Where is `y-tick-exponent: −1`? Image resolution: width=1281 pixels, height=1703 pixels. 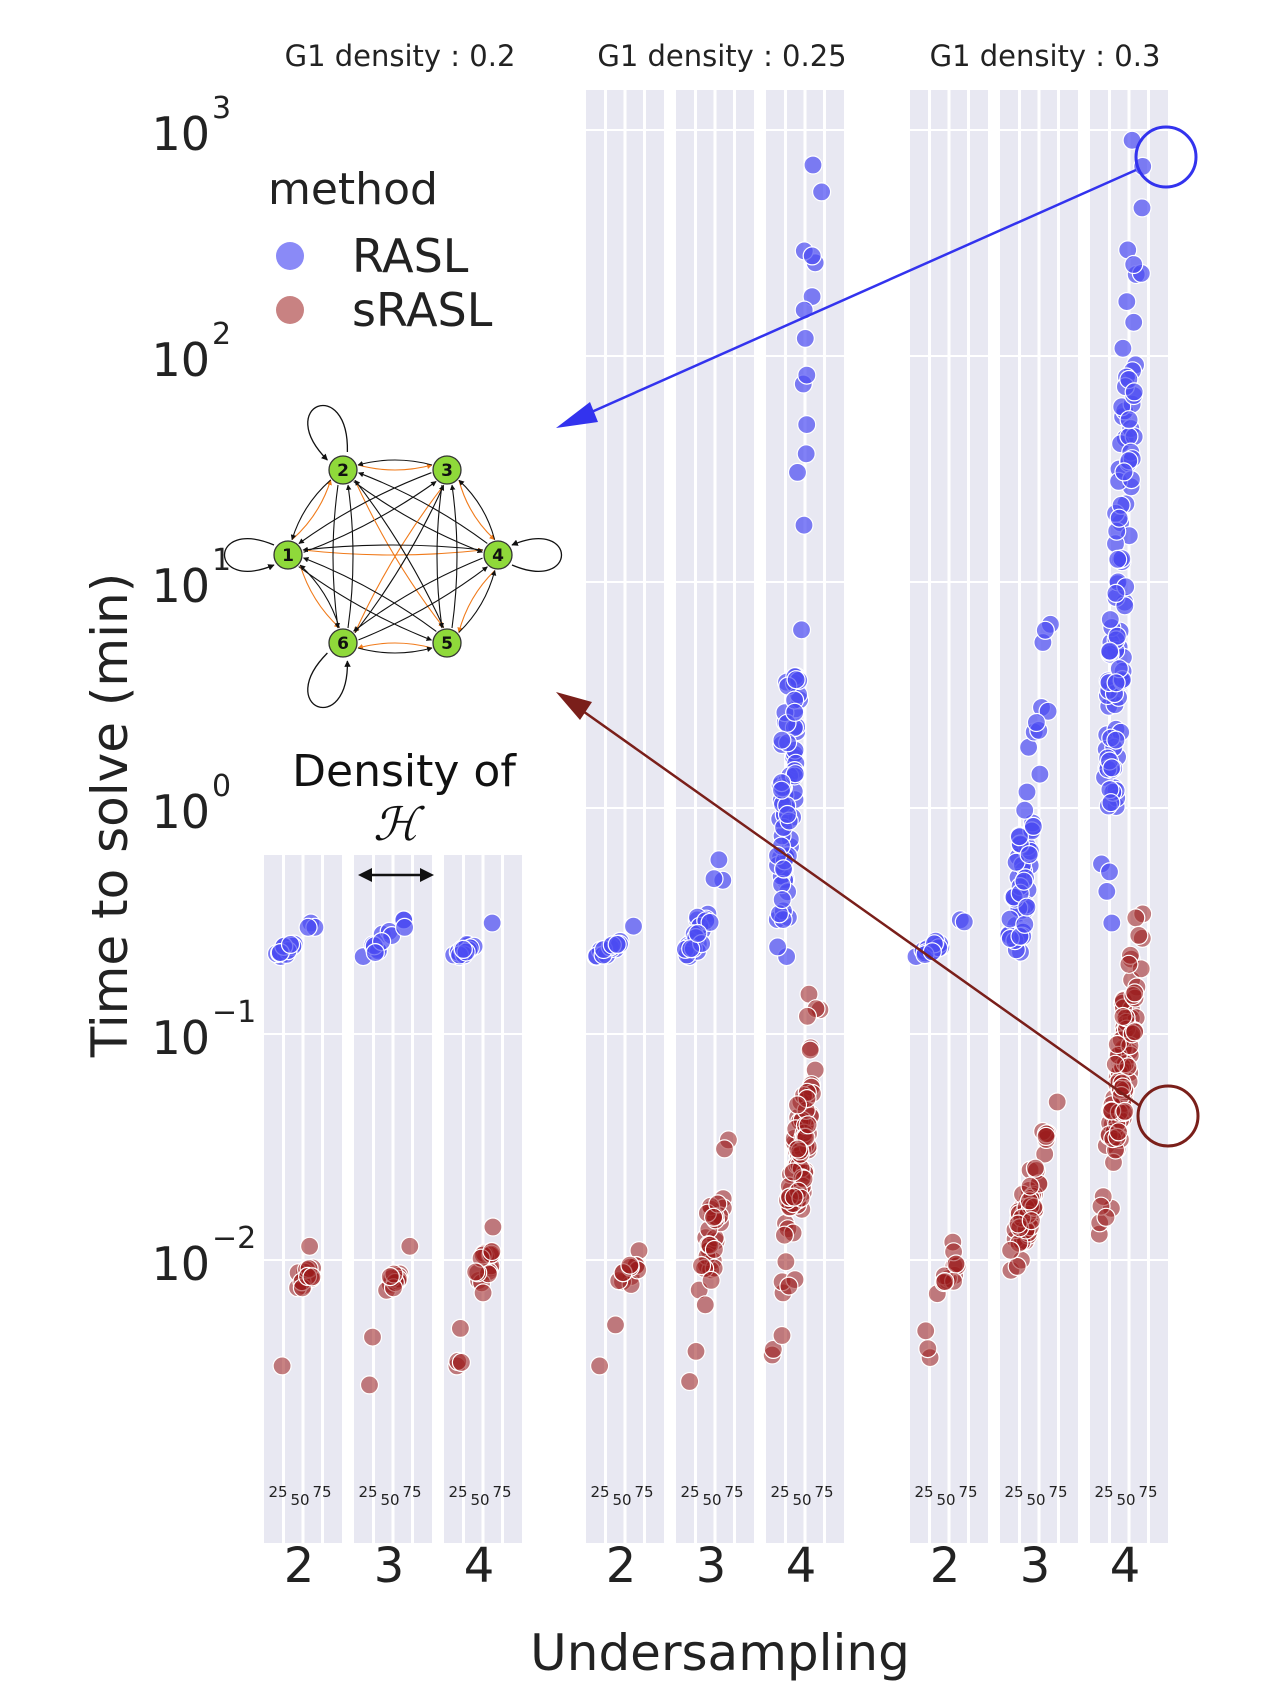
y-tick-exponent: −1 is located at coordinates (234, 1012).